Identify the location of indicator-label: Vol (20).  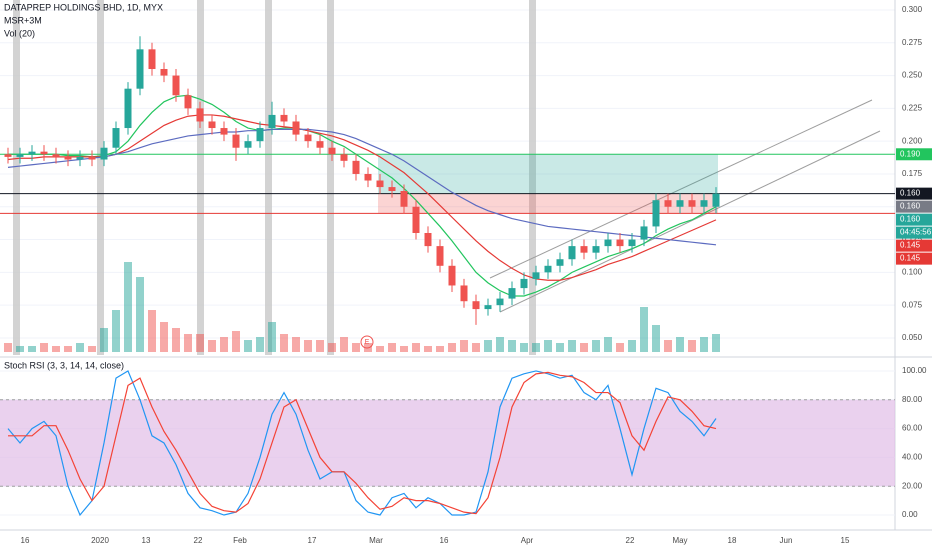
(19, 33).